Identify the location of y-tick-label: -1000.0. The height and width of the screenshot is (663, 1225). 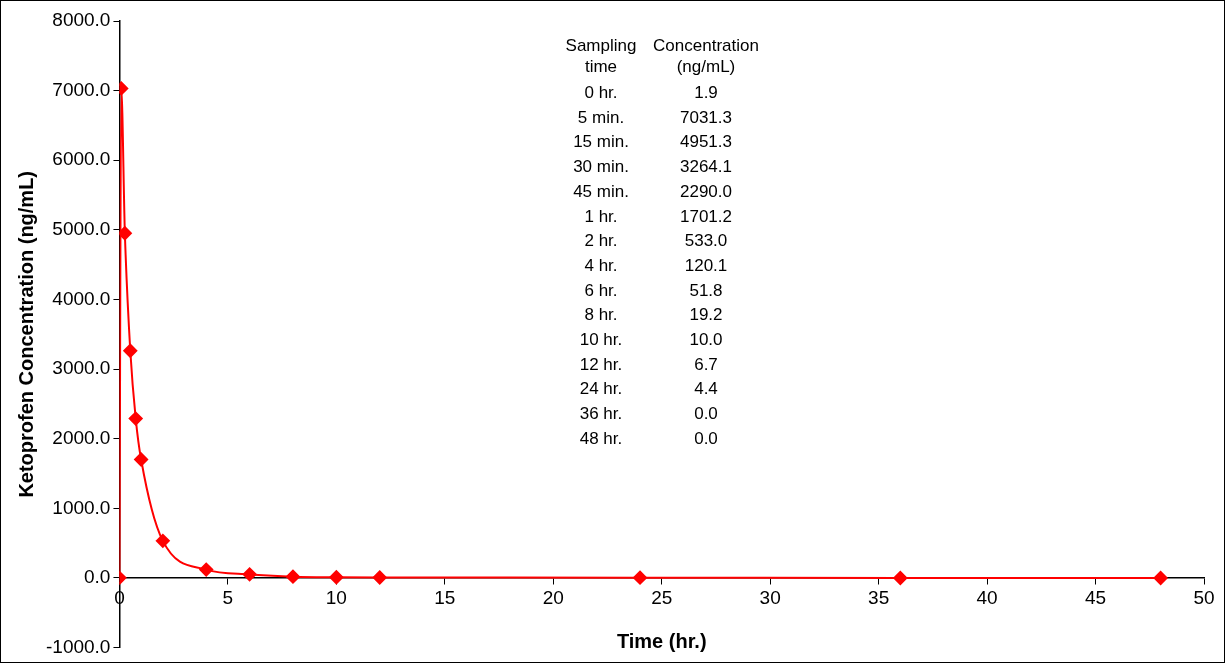
(78, 646).